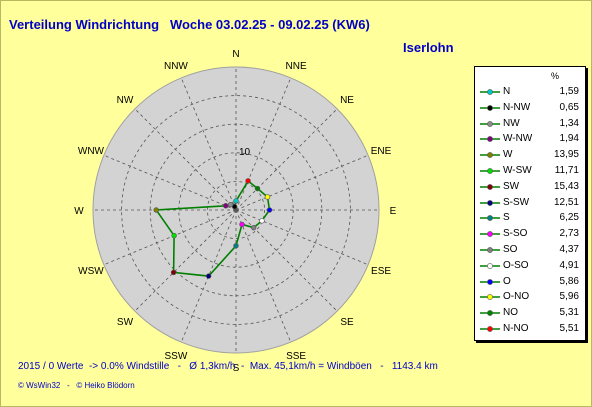 The width and height of the screenshot is (592, 407). Describe the element at coordinates (296, 356) in the screenshot. I see `direction-label-sse: SSE` at that location.